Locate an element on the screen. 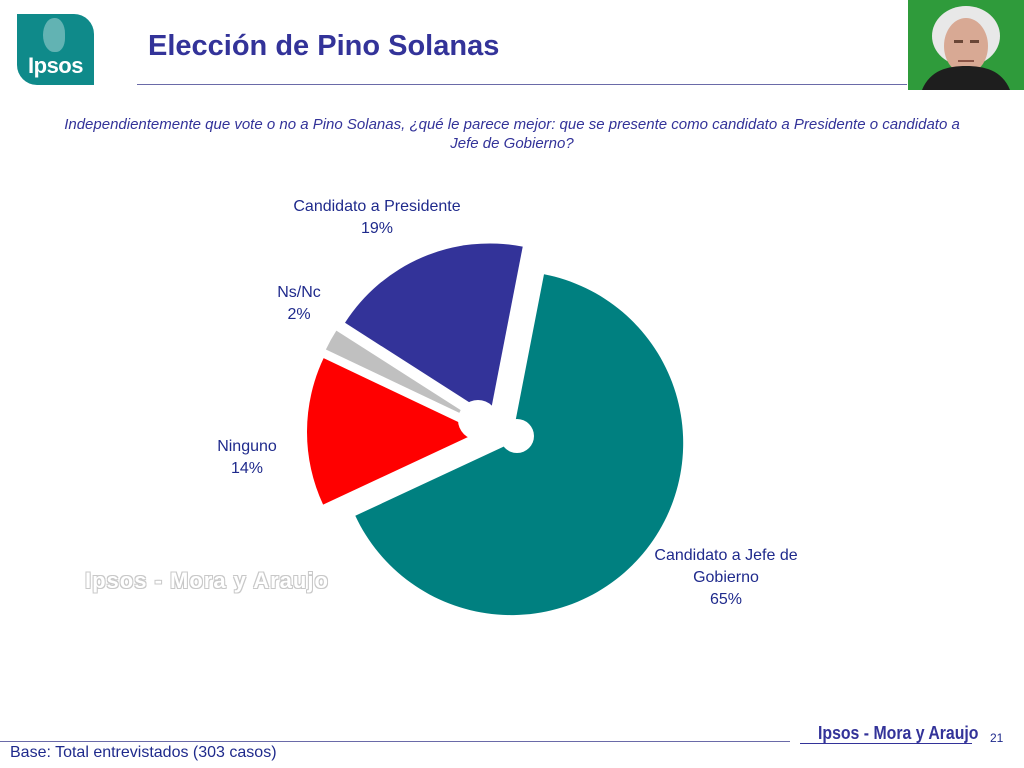  pie-slice-candidato-a-presidente is located at coordinates (434, 329).